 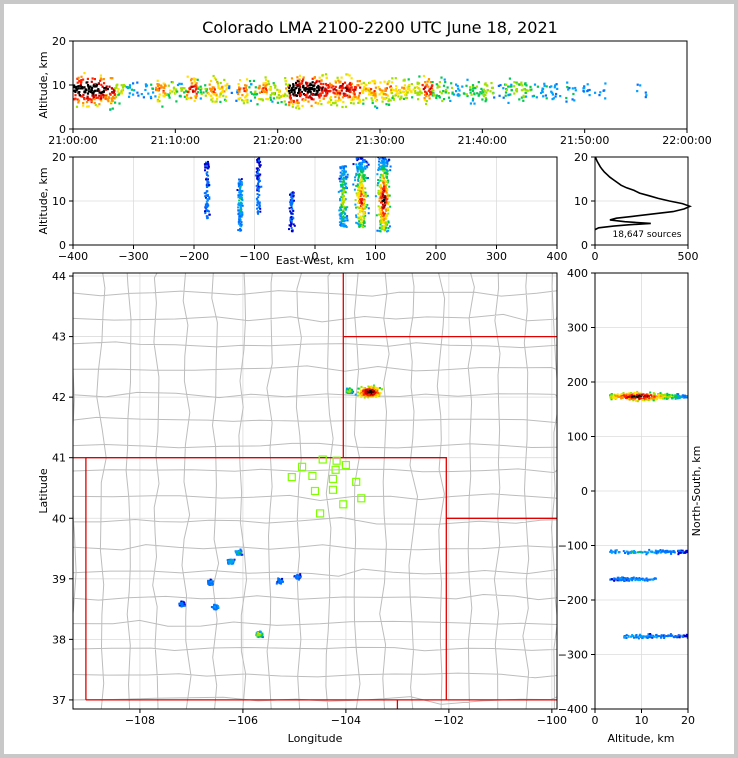 What do you see at coordinates (573, 709) in the screenshot?
I see `y-tick-label: −400` at bounding box center [573, 709].